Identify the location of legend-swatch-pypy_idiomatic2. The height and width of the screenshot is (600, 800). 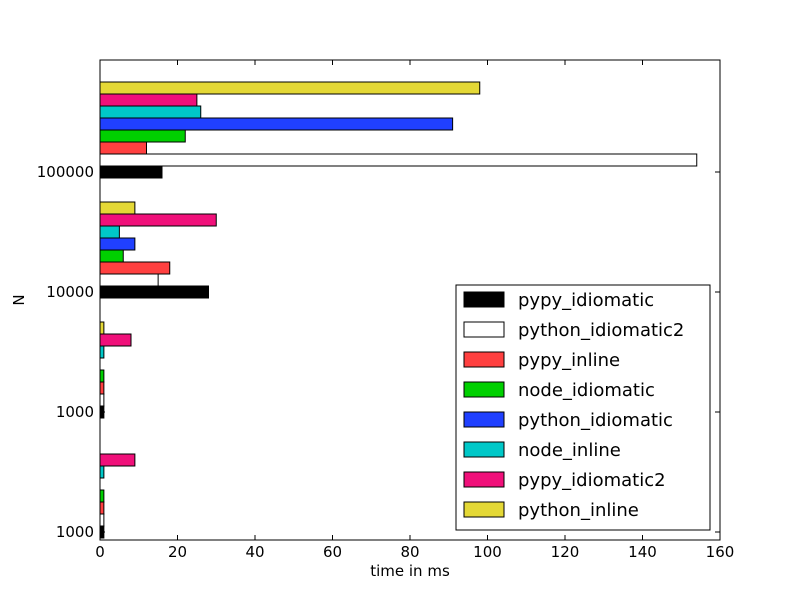
(484, 479).